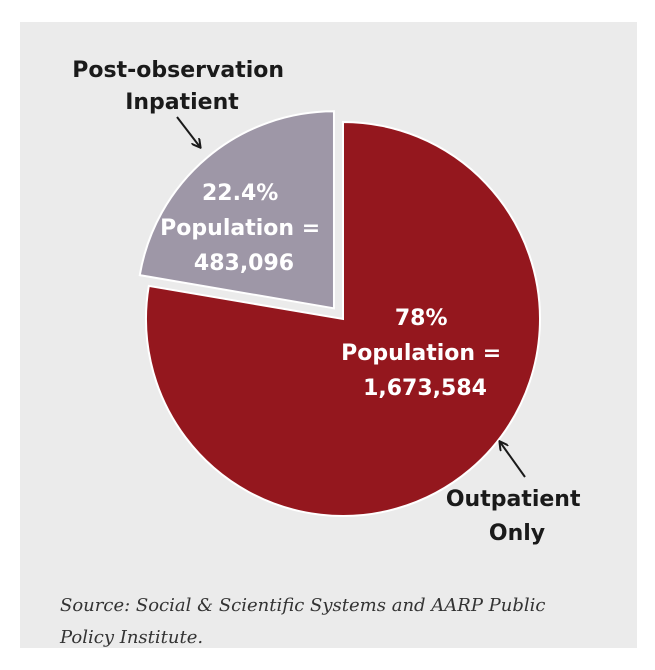 The image size is (655, 670). Describe the element at coordinates (181, 86) in the screenshot. I see `inpatient-category-label: Post-observation Inpatient` at that location.